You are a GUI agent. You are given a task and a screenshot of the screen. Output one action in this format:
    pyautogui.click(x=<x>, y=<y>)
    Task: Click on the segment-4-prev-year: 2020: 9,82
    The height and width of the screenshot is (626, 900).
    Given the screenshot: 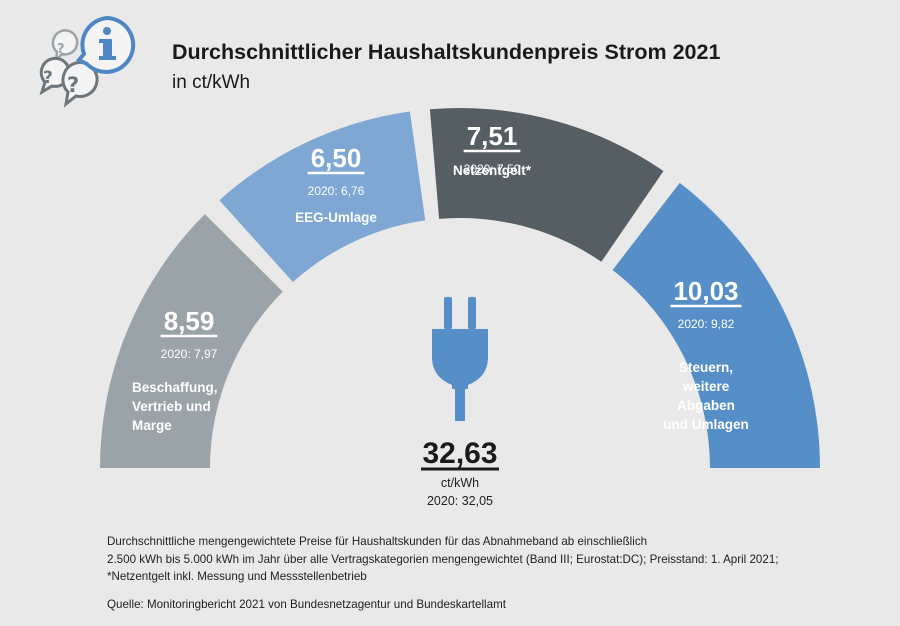 What is the action you would take?
    pyautogui.click(x=706, y=324)
    